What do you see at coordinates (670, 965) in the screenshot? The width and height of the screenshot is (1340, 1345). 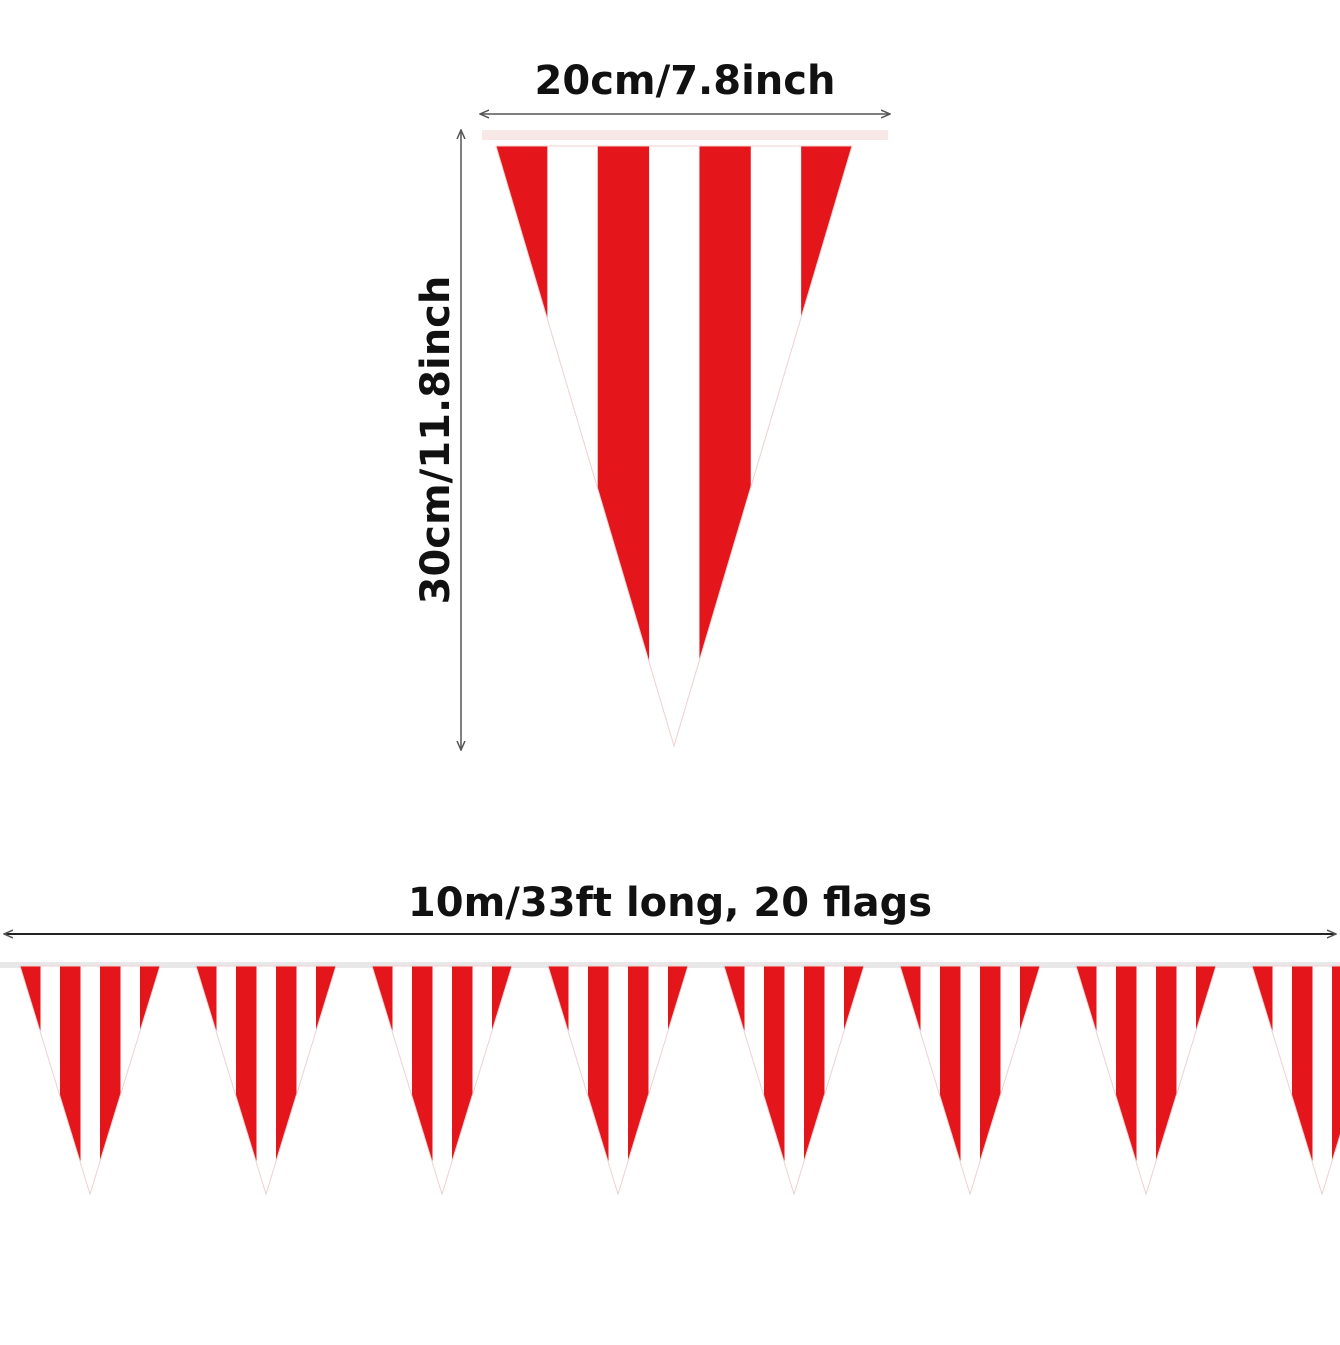 I see `bunting-string` at bounding box center [670, 965].